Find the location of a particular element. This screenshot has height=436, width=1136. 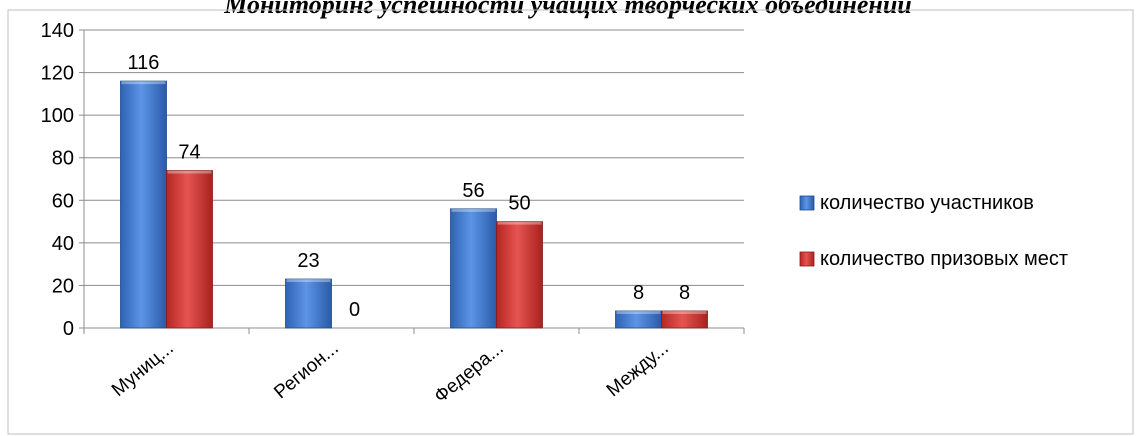

data-label: 116 is located at coordinates (144, 63).